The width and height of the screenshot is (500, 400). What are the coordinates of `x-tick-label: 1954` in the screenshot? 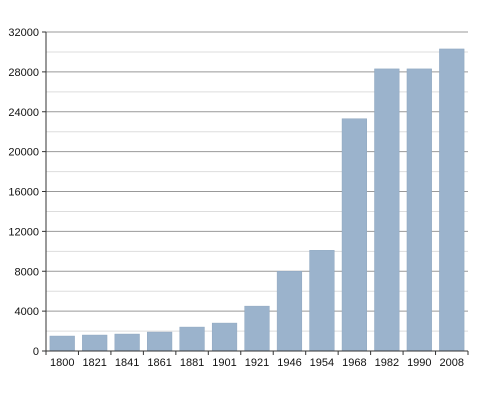 It's located at (322, 363).